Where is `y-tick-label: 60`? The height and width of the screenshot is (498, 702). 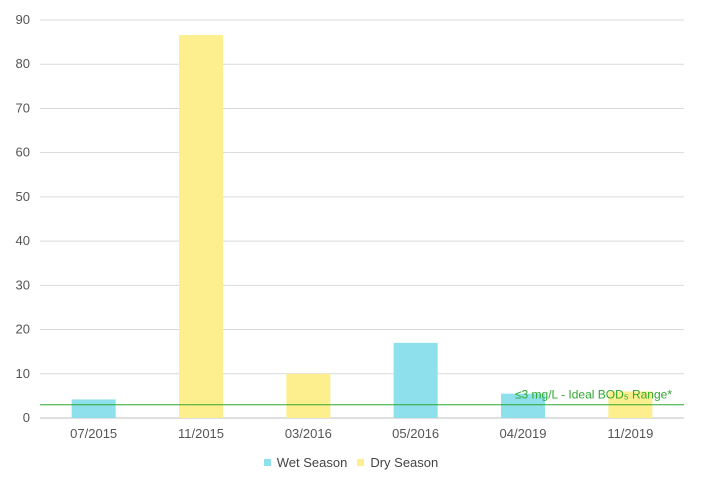
y-tick-label: 60 is located at coordinates (23, 152).